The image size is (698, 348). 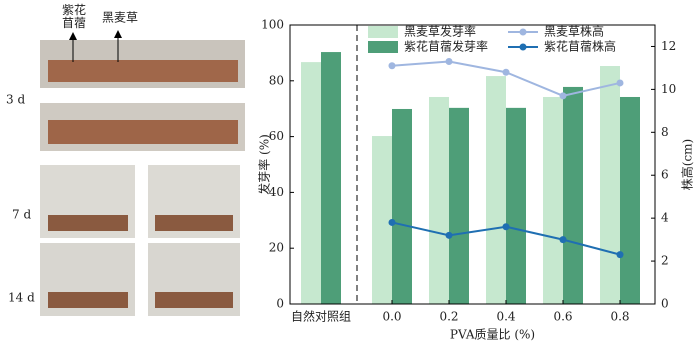 What do you see at coordinates (492, 335) in the screenshot?
I see `x-axis-label: PVA质量比 (%)` at bounding box center [492, 335].